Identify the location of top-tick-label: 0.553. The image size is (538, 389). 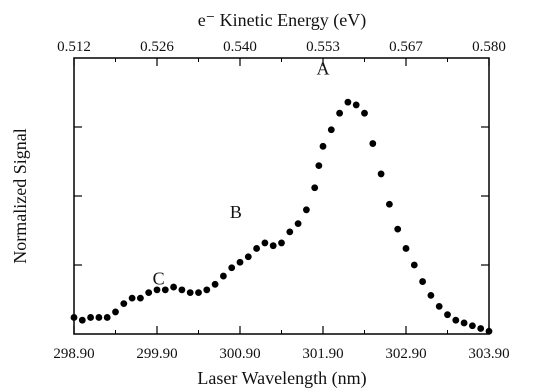
(323, 47).